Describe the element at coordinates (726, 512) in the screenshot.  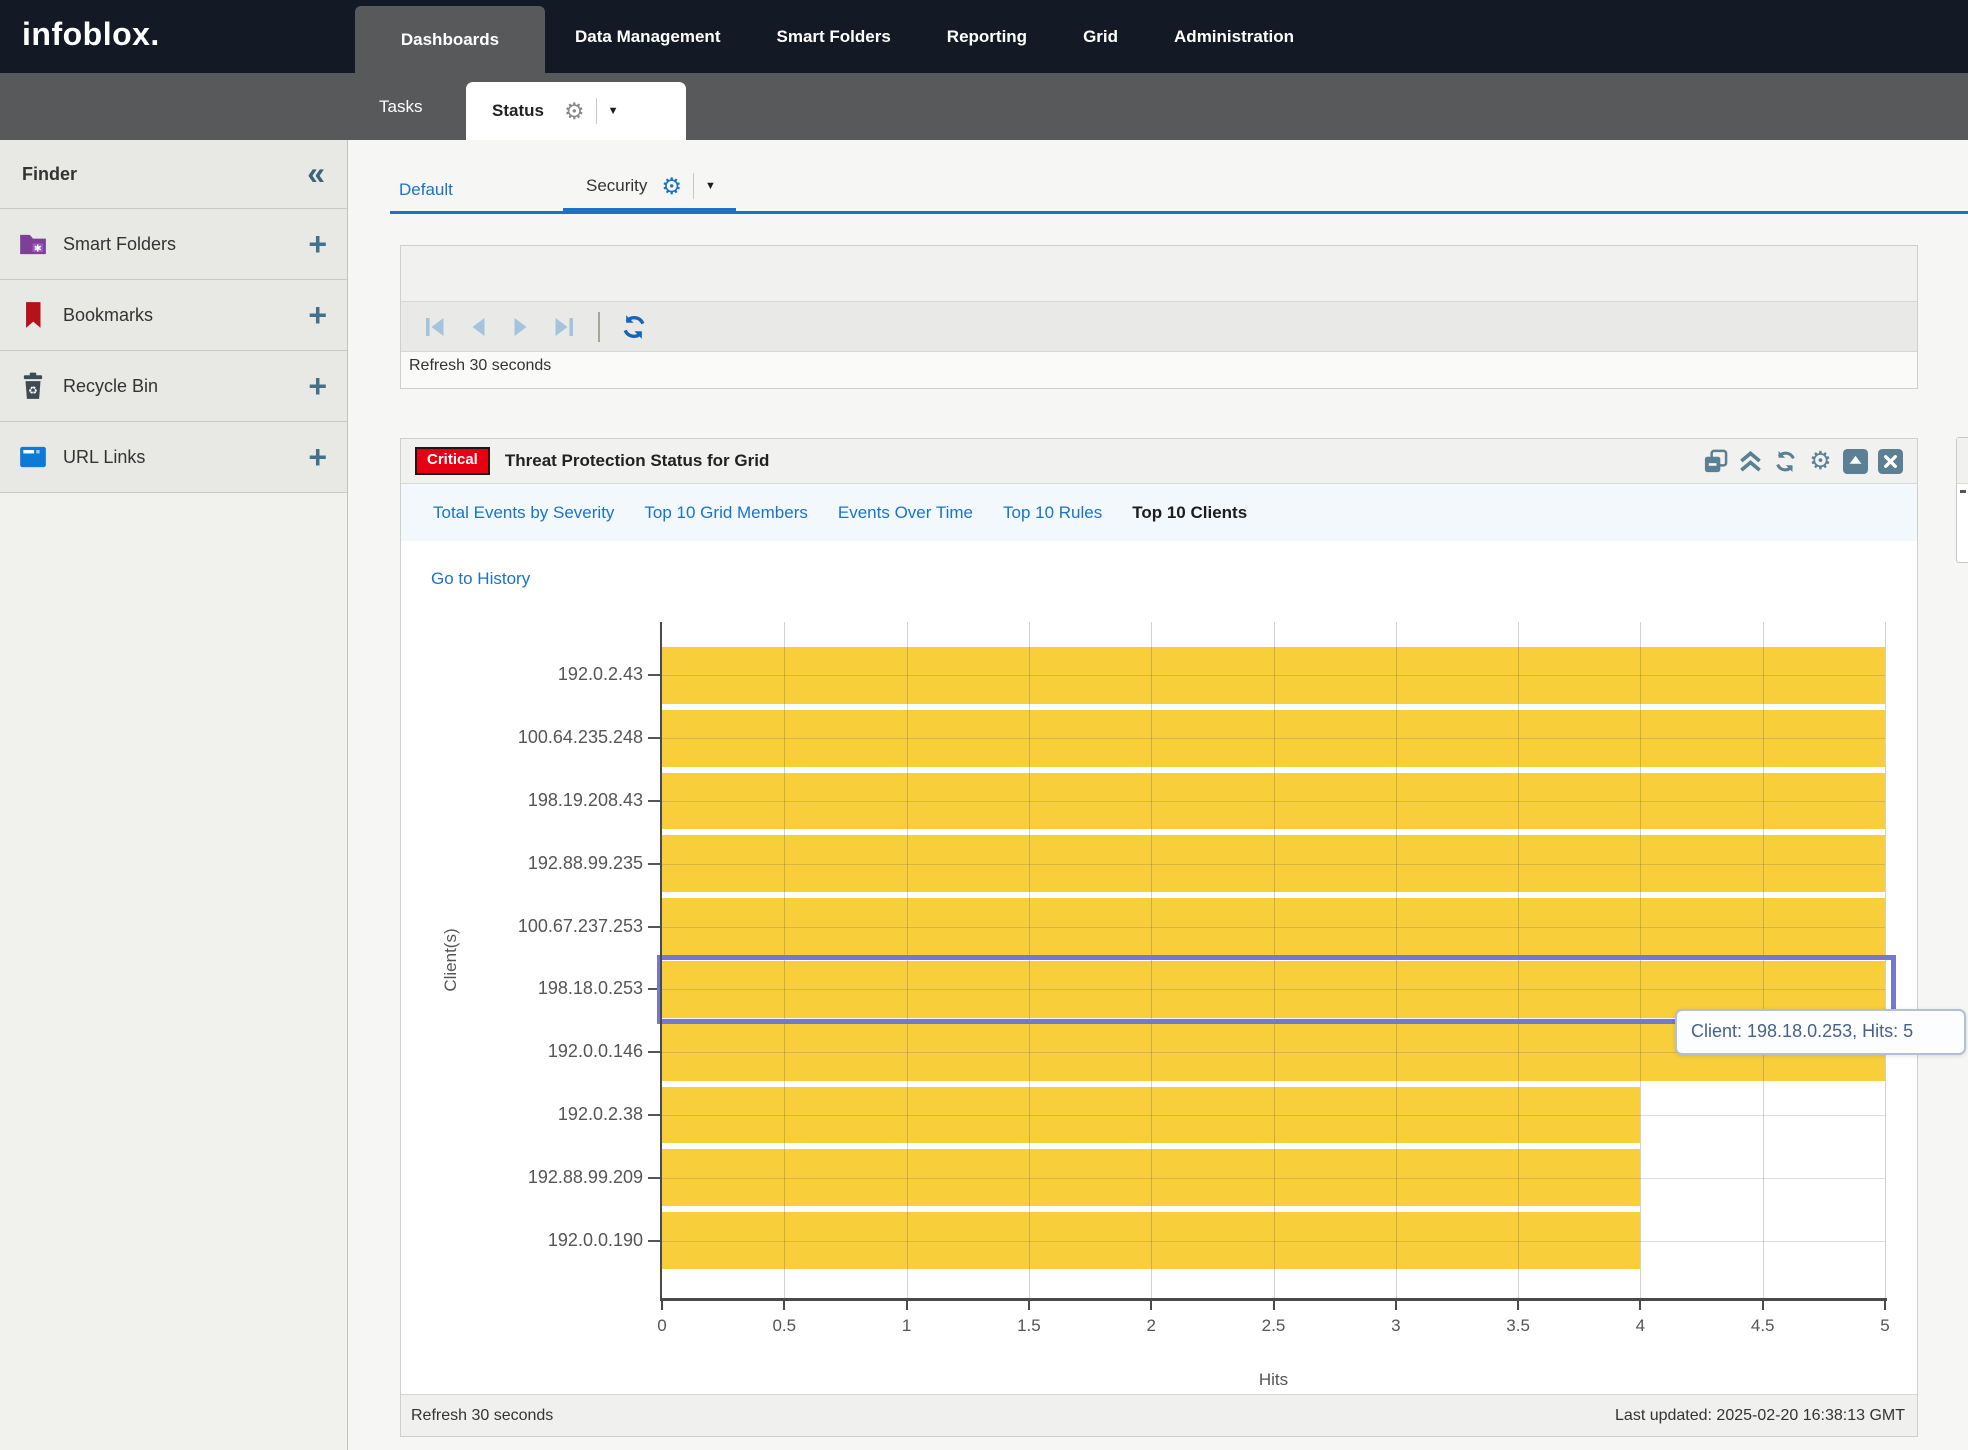
I see `widget-tab-top-10-grid-members: Top 10 Grid Members` at that location.